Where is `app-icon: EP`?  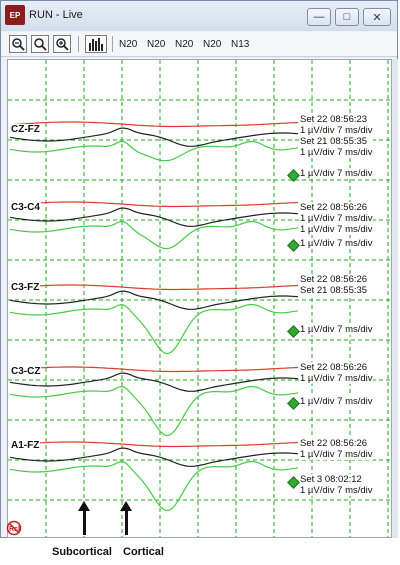
app-icon: EP is located at coordinates (15, 15).